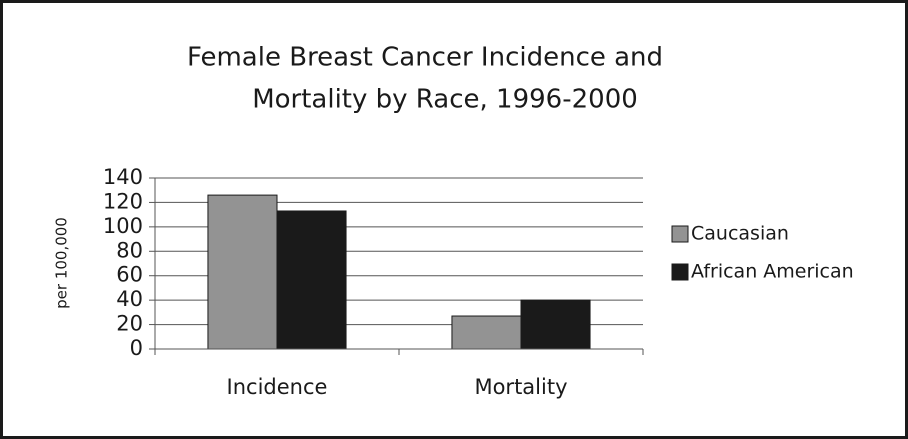 This screenshot has width=908, height=439. I want to click on y-tick-label: 0, so click(136, 348).